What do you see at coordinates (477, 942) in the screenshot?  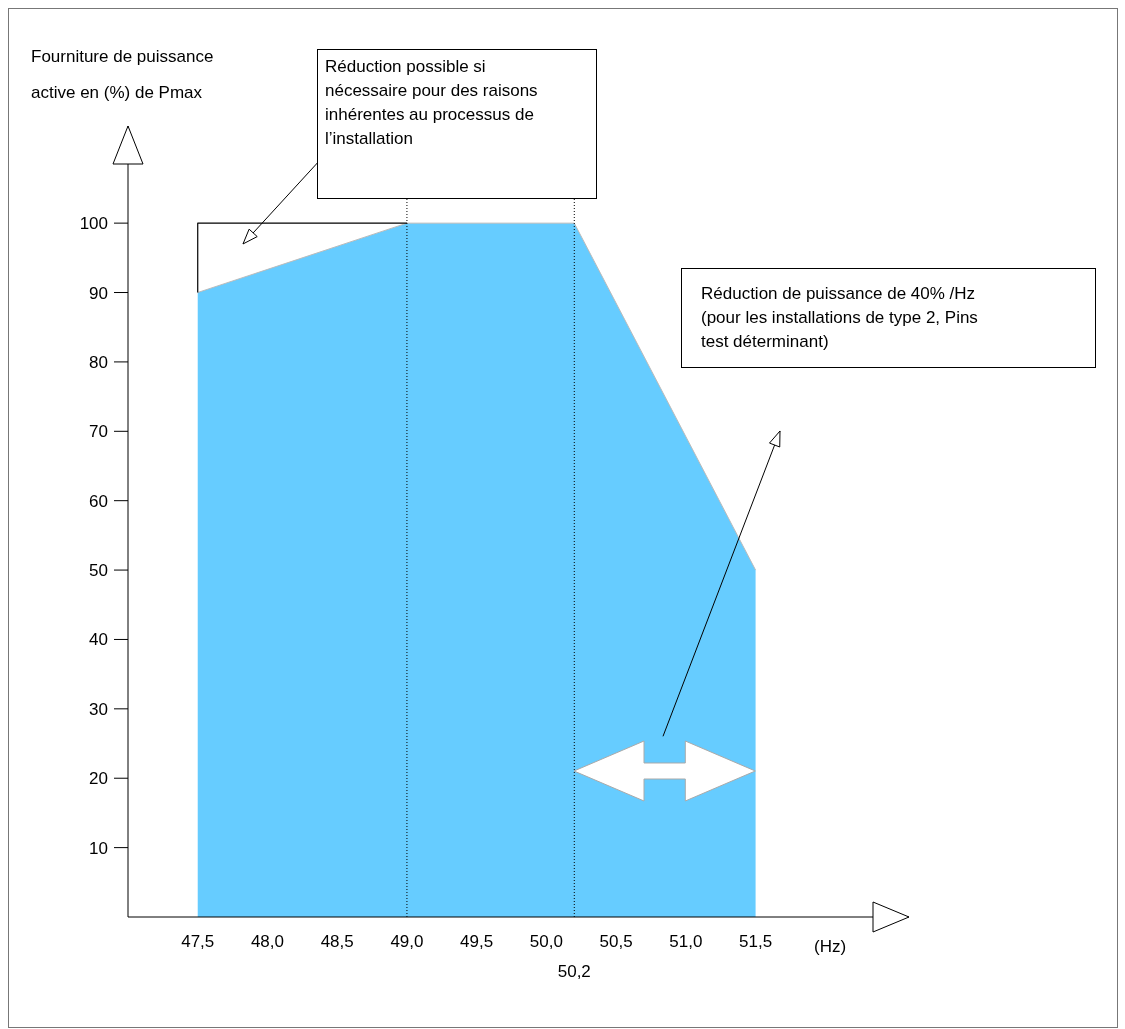 I see `x-tick-label: 49,5` at bounding box center [477, 942].